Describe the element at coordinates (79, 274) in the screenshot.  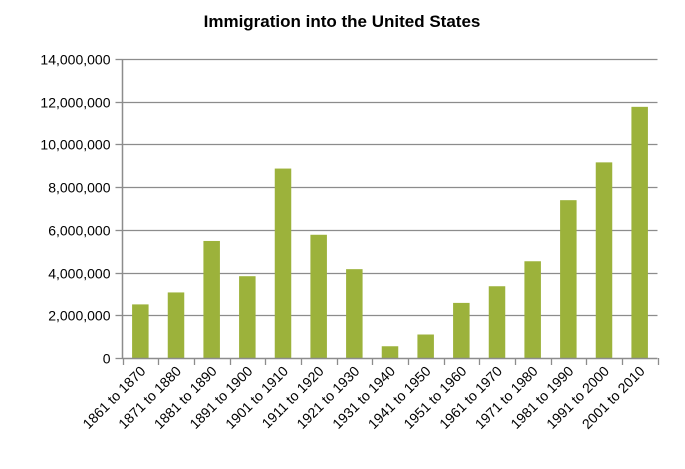
I see `y-tick-label: 4,000,000` at that location.